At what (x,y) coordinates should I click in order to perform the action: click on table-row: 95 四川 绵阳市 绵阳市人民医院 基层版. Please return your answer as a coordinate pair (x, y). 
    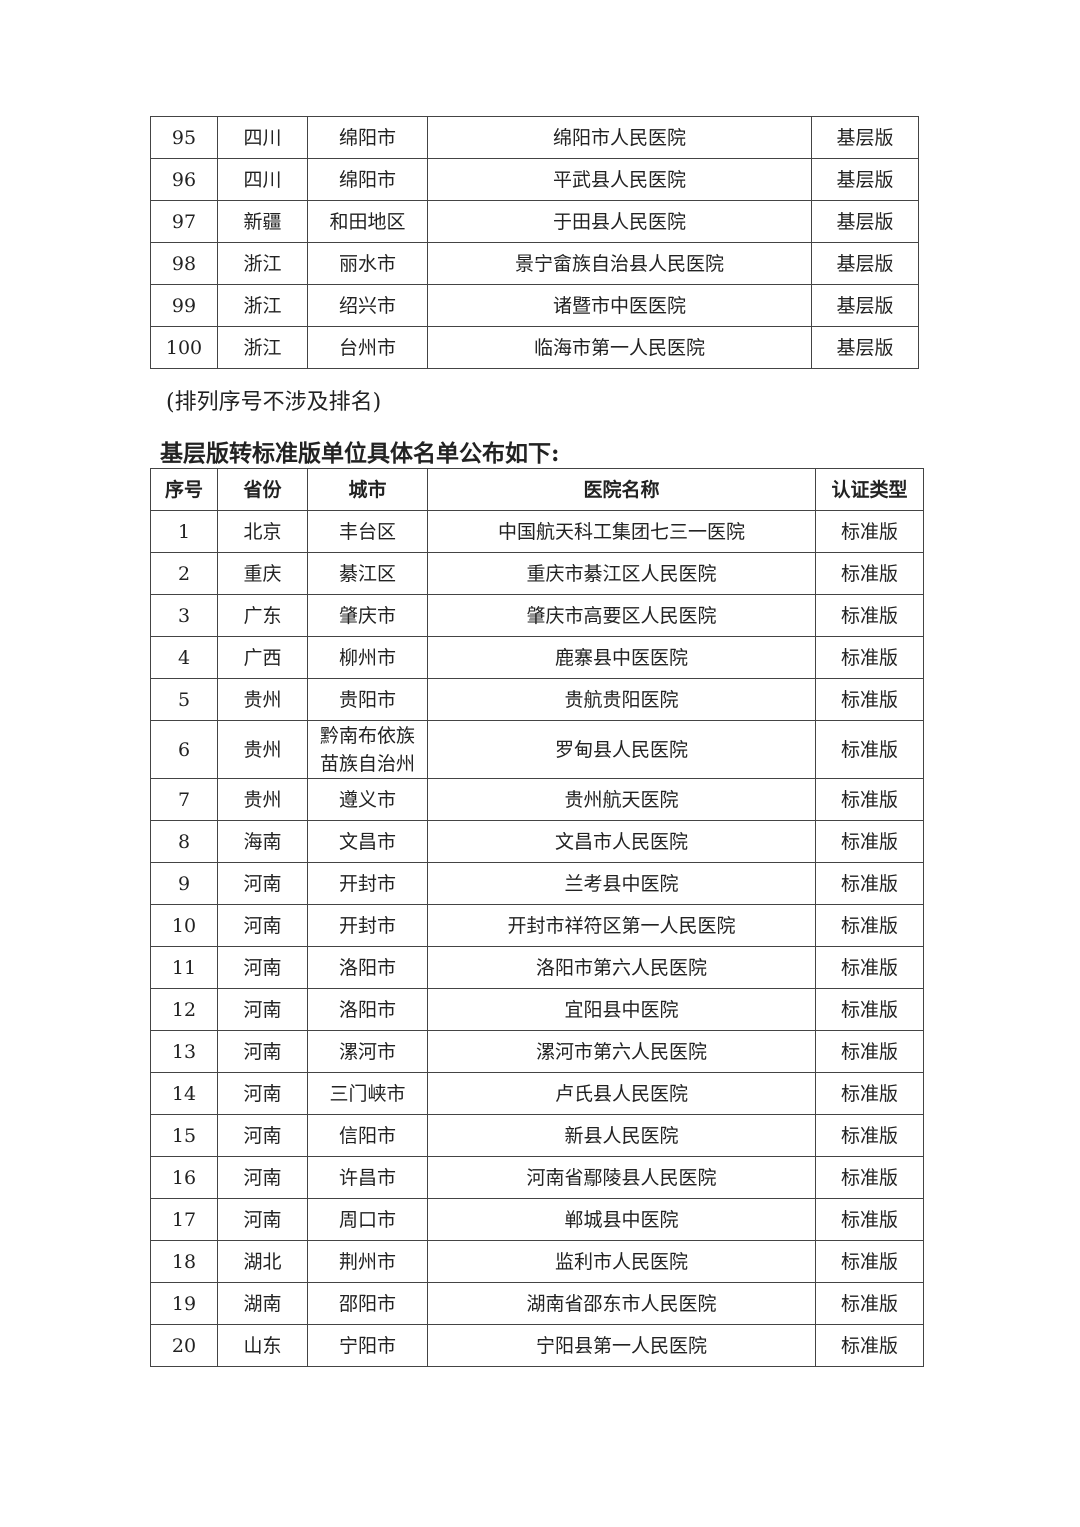
    Looking at the image, I should click on (534, 137).